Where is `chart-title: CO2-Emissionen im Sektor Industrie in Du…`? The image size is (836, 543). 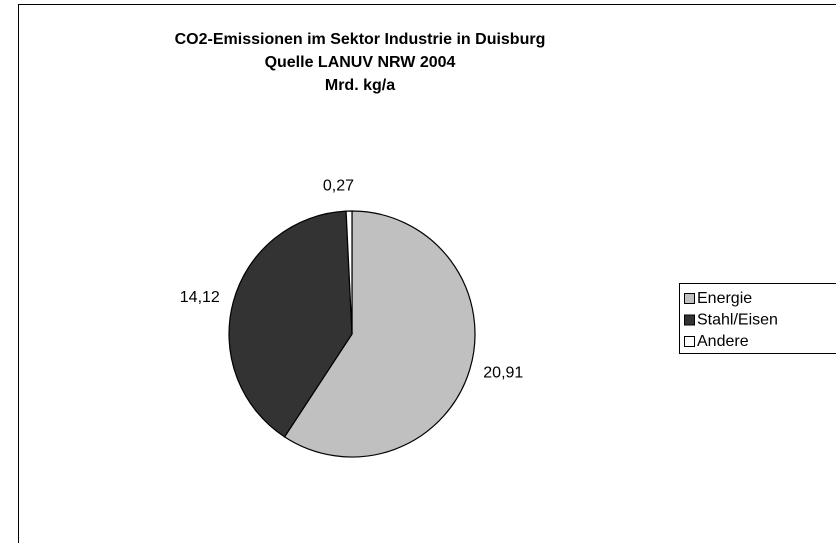 chart-title: CO2-Emissionen im Sektor Industrie in Du… is located at coordinates (360, 39).